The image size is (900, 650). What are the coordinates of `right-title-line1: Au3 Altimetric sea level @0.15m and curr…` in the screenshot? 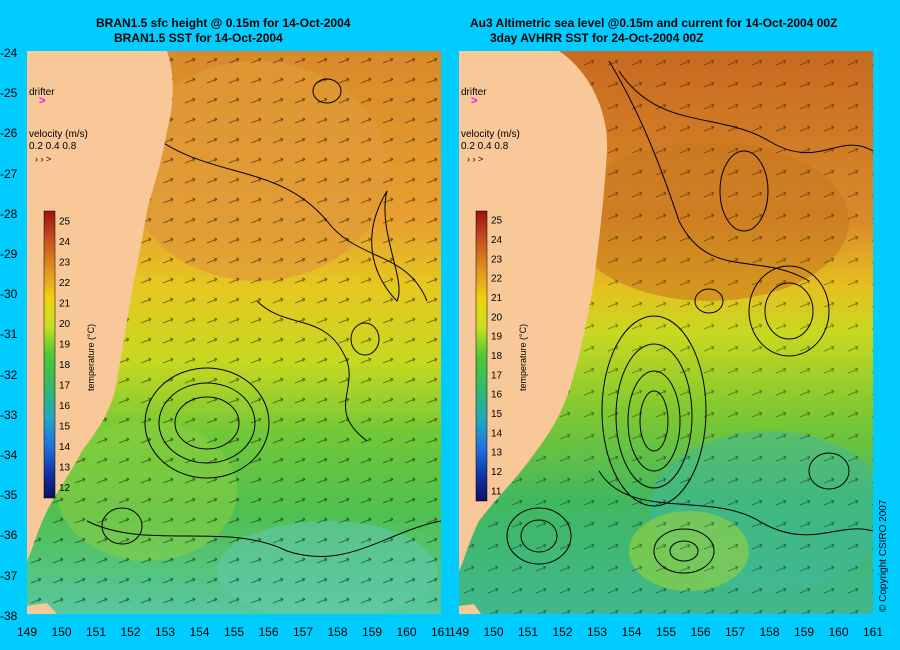 It's located at (654, 23).